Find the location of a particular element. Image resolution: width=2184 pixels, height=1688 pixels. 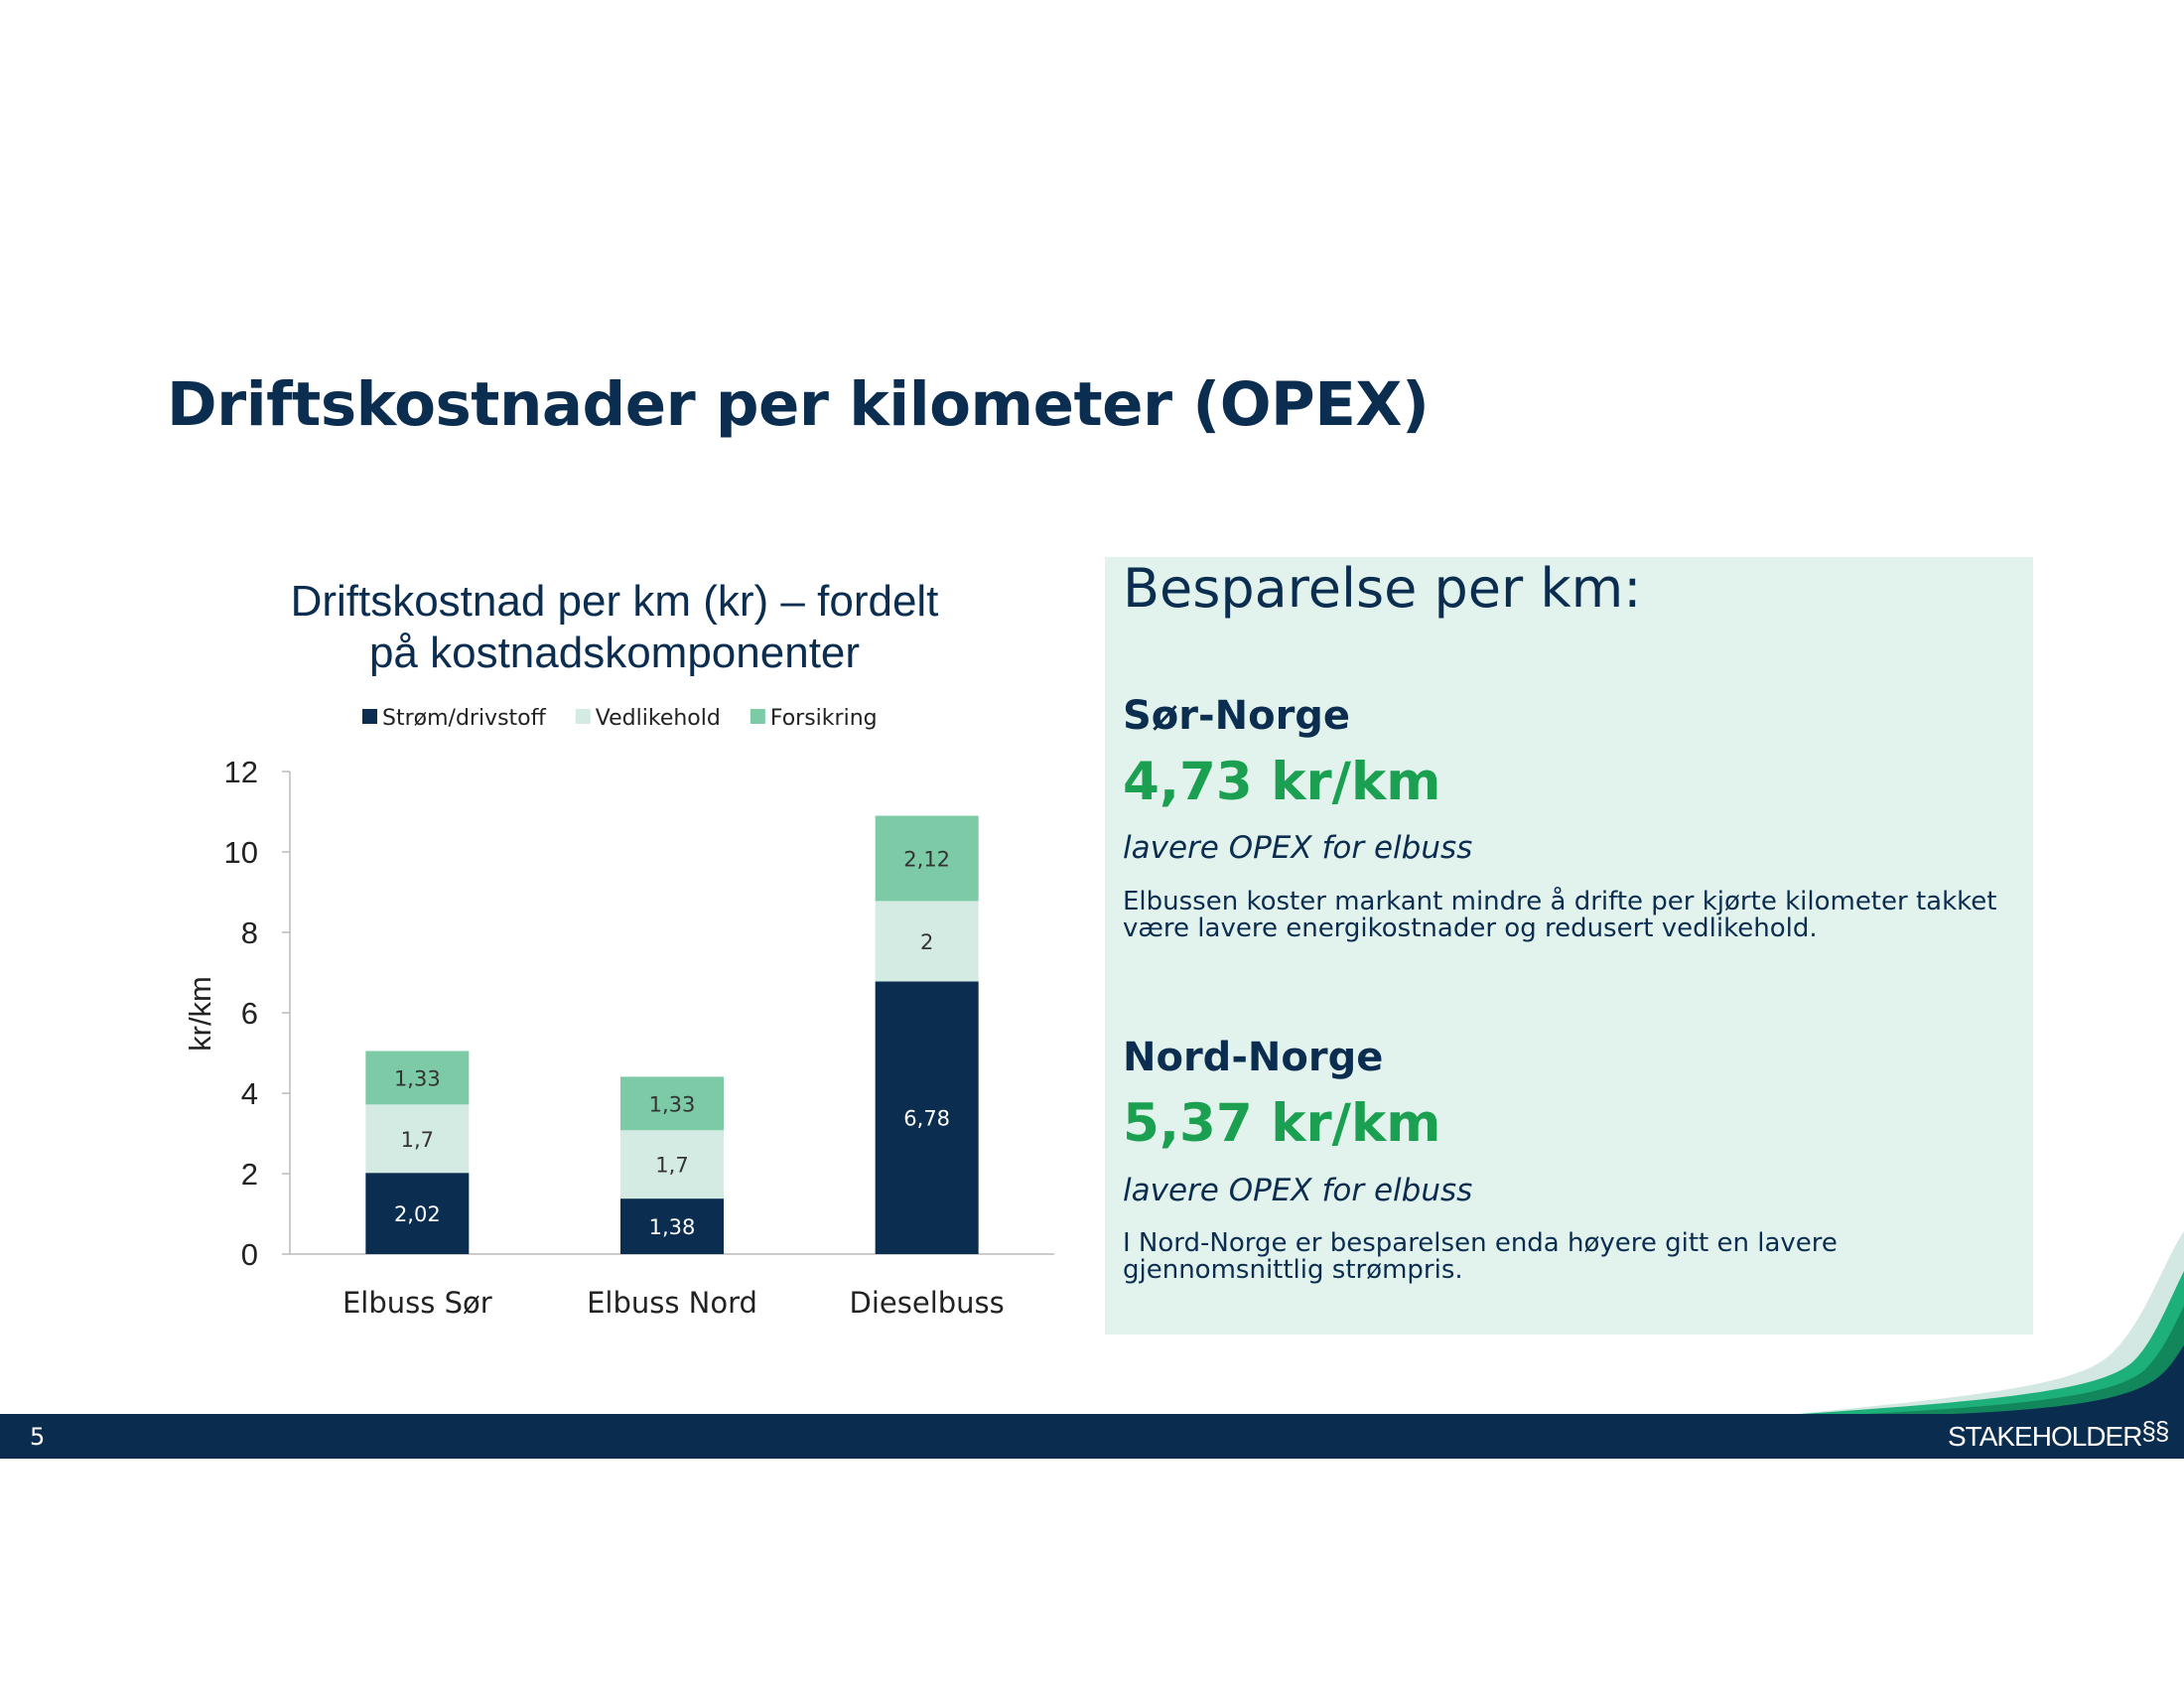

y-tick-label: 2 is located at coordinates (249, 1174).